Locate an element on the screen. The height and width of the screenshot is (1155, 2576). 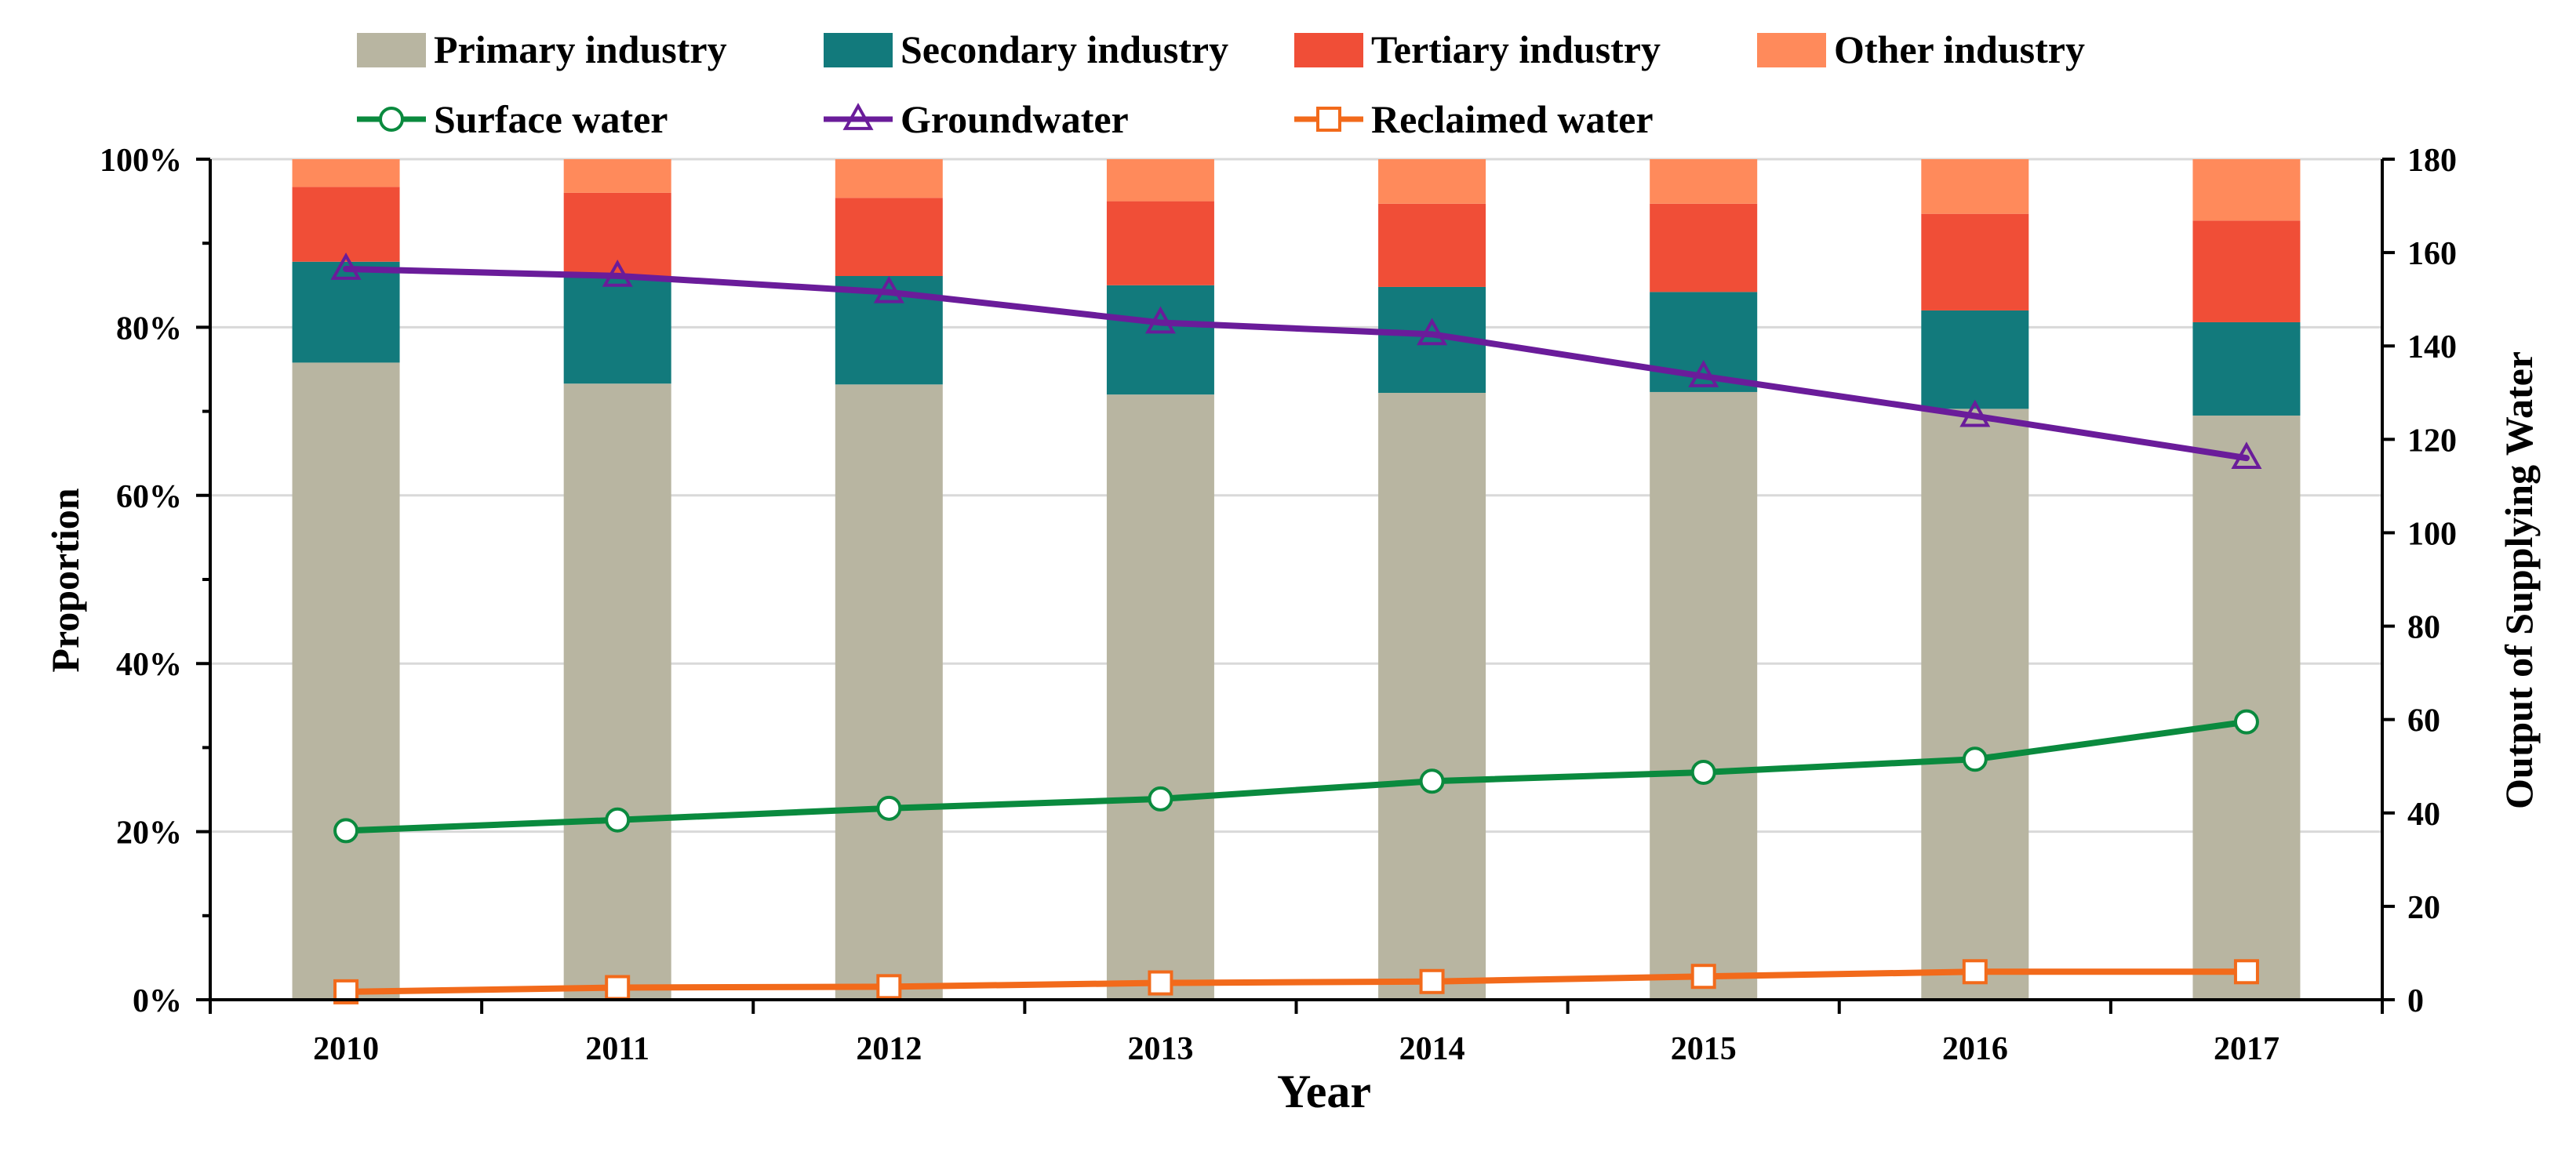
point-surface-water-2016 is located at coordinates (1975, 759).